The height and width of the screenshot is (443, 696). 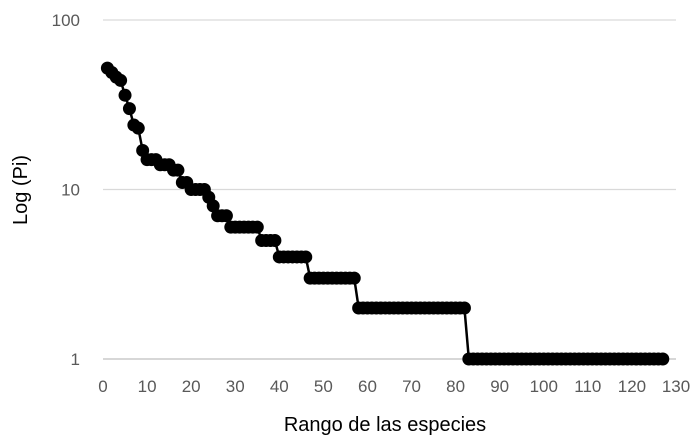 I want to click on x-tick-label: 20, so click(x=191, y=386).